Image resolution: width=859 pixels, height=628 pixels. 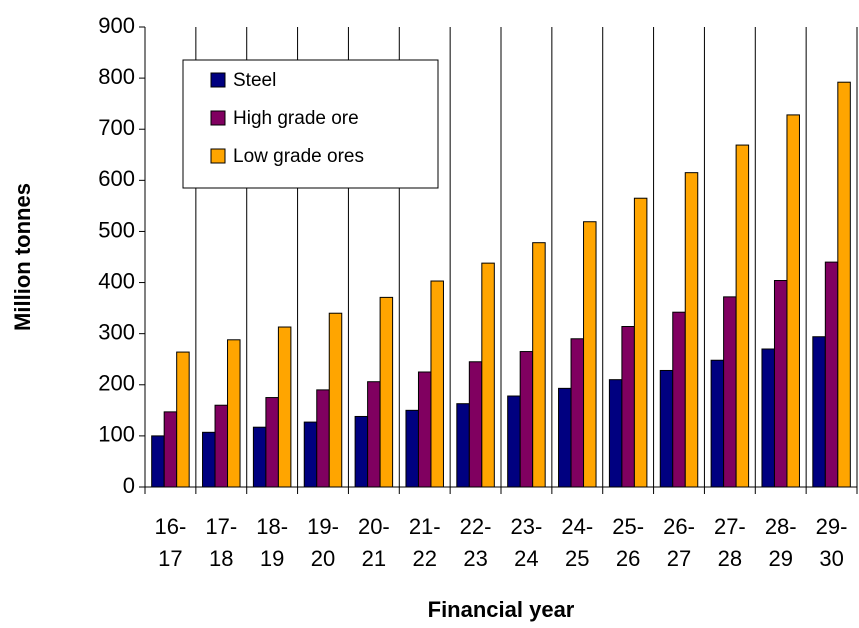 I want to click on x-tick-label: 29-, so click(x=832, y=526).